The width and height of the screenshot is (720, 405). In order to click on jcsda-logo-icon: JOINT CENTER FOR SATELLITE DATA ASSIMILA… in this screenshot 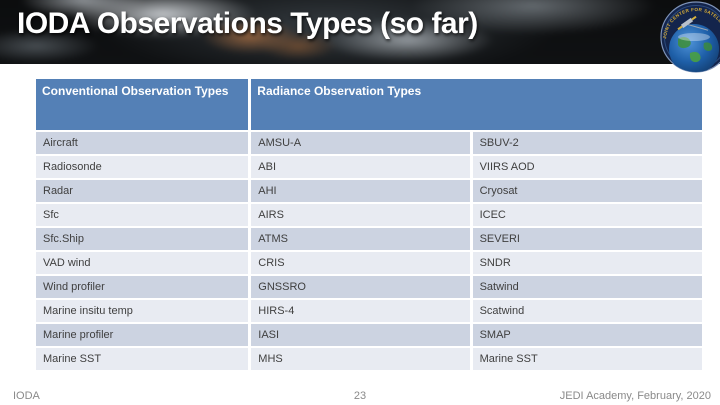, I will do `click(690, 37)`.